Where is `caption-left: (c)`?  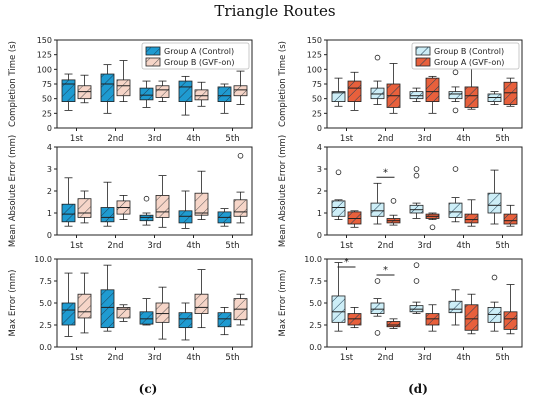
caption-left: (c) is located at coordinates (148, 389).